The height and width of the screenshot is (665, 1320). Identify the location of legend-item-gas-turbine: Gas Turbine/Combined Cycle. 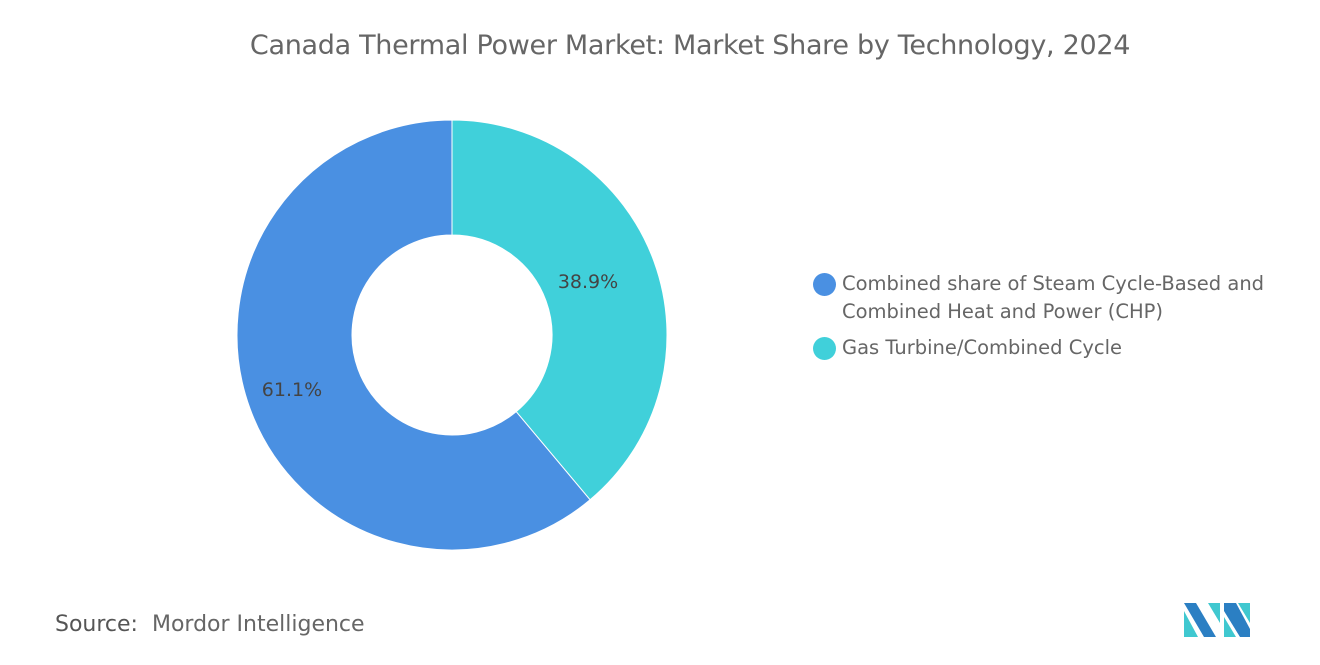
(1053, 348).